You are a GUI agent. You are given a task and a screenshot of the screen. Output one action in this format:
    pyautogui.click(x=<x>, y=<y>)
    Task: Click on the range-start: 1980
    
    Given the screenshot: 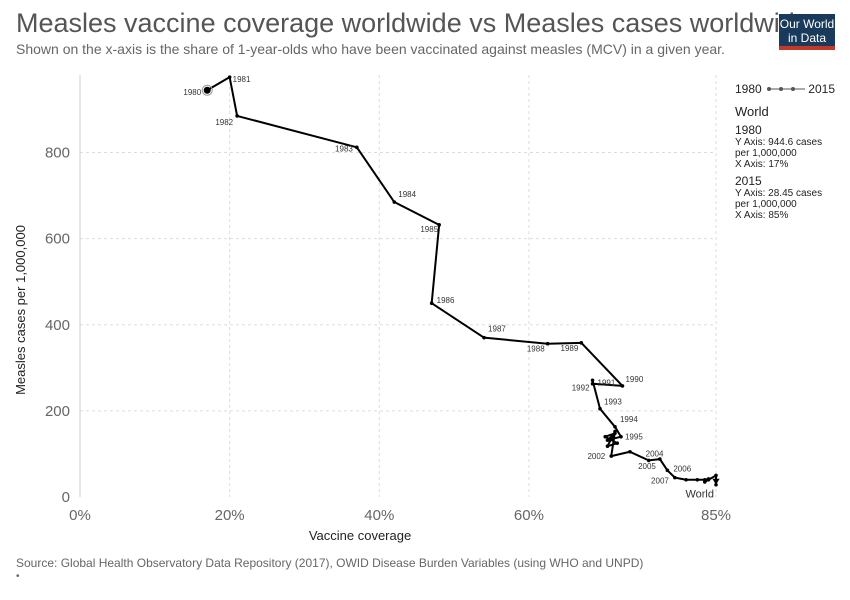 What is the action you would take?
    pyautogui.click(x=748, y=89)
    